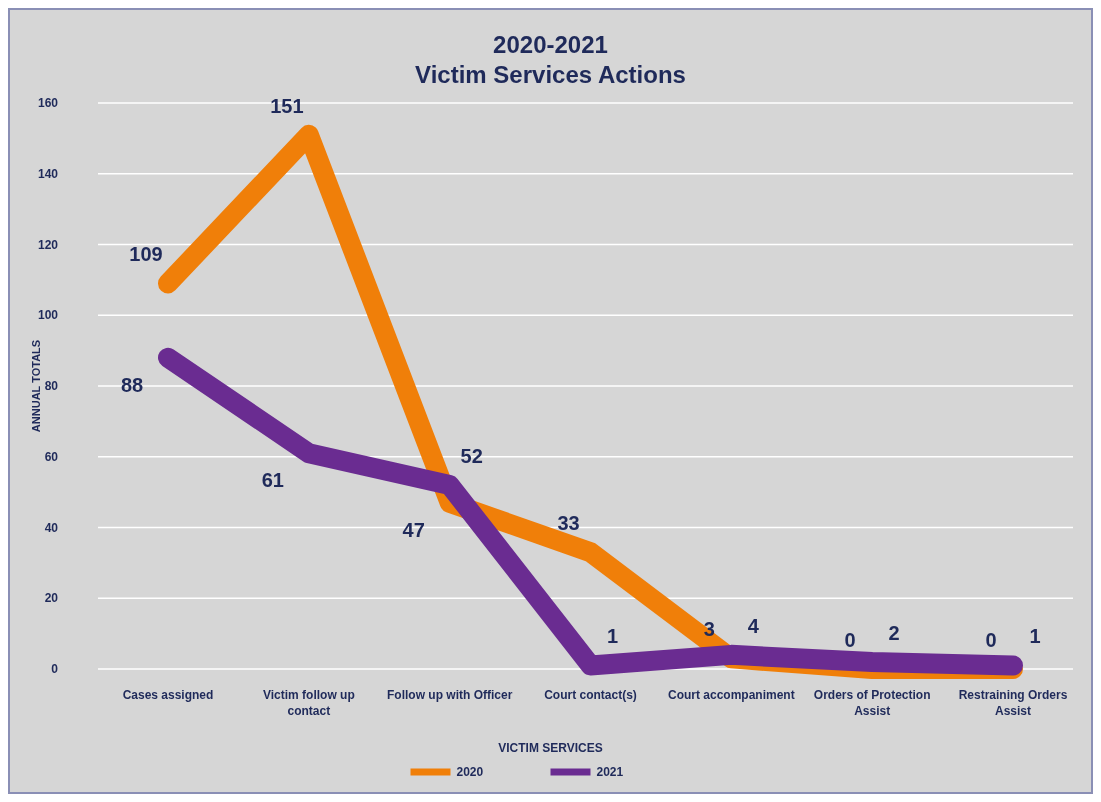  Describe the element at coordinates (48, 315) in the screenshot. I see `y-tick-label: 100` at that location.